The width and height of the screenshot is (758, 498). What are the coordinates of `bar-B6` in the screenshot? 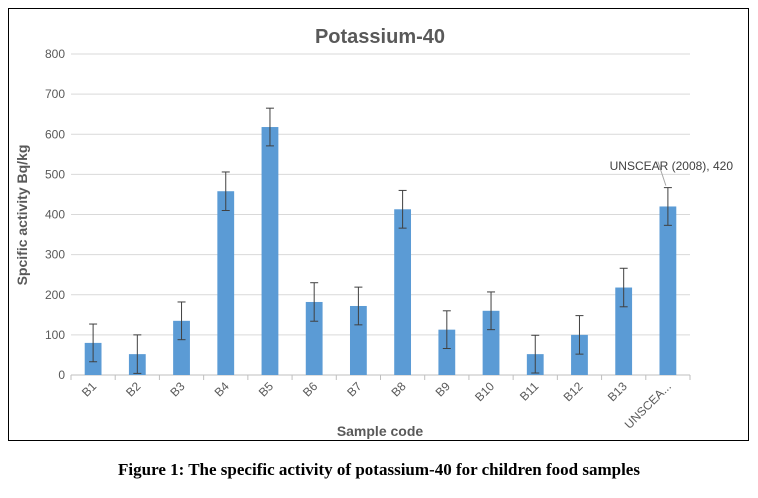 It's located at (314, 338).